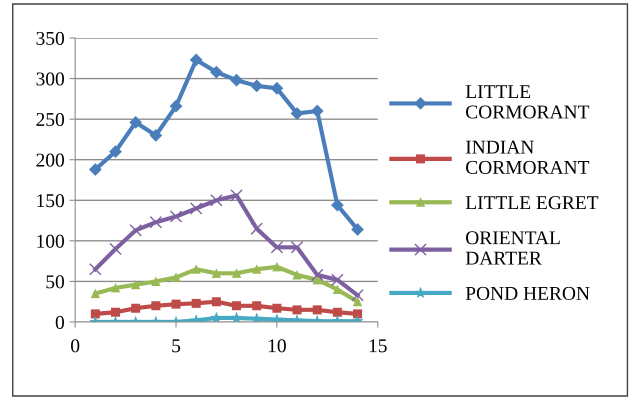 The width and height of the screenshot is (637, 400). What do you see at coordinates (55, 281) in the screenshot?
I see `y-tick-label: 50` at bounding box center [55, 281].